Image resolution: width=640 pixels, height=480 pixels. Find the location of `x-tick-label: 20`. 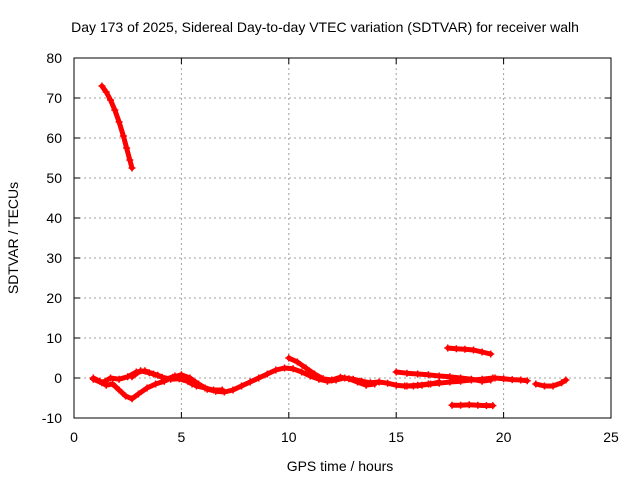

x-tick-label: 20 is located at coordinates (504, 437).